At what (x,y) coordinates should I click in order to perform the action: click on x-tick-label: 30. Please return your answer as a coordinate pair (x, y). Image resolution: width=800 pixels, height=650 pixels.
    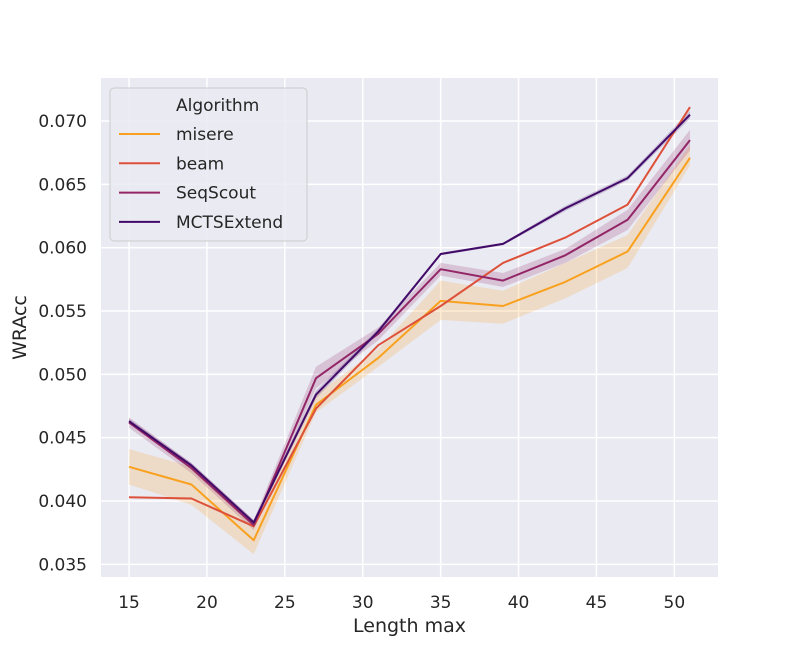
    Looking at the image, I should click on (363, 603).